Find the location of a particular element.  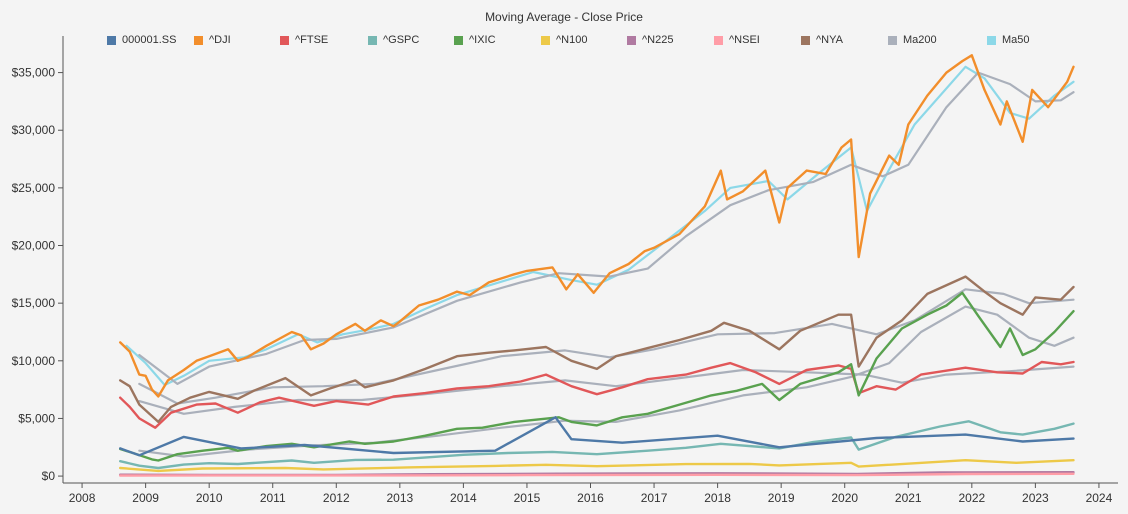

legend-item-n225: ^N225 is located at coordinates (650, 40).